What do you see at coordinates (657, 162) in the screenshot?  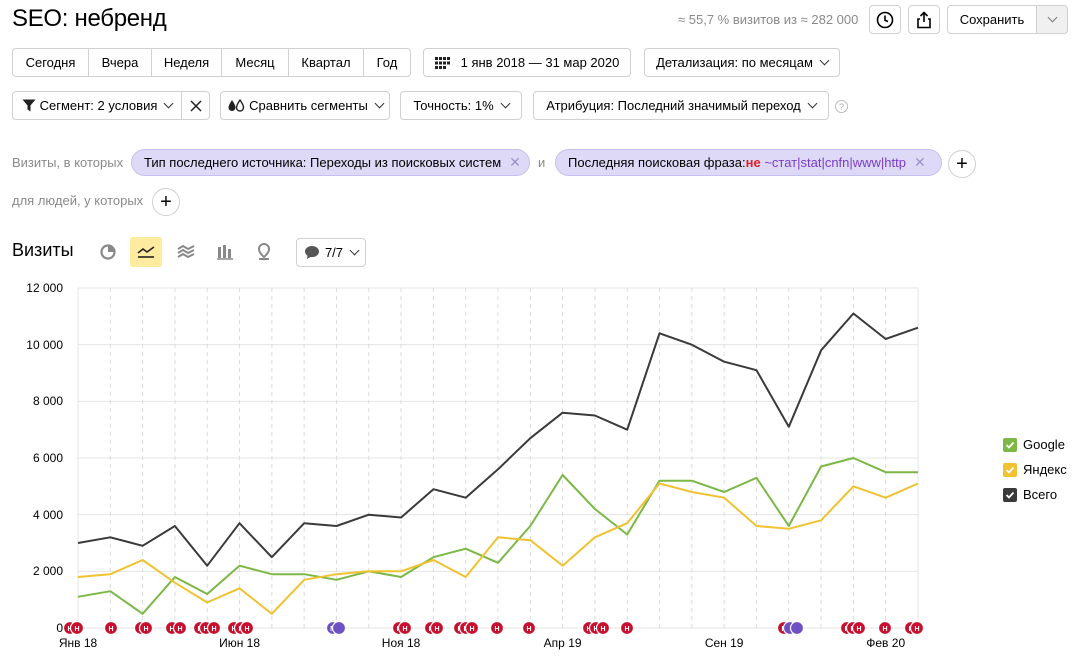 I see `filter-chip-phrase-prefix: Последняя поисковая фраза:` at bounding box center [657, 162].